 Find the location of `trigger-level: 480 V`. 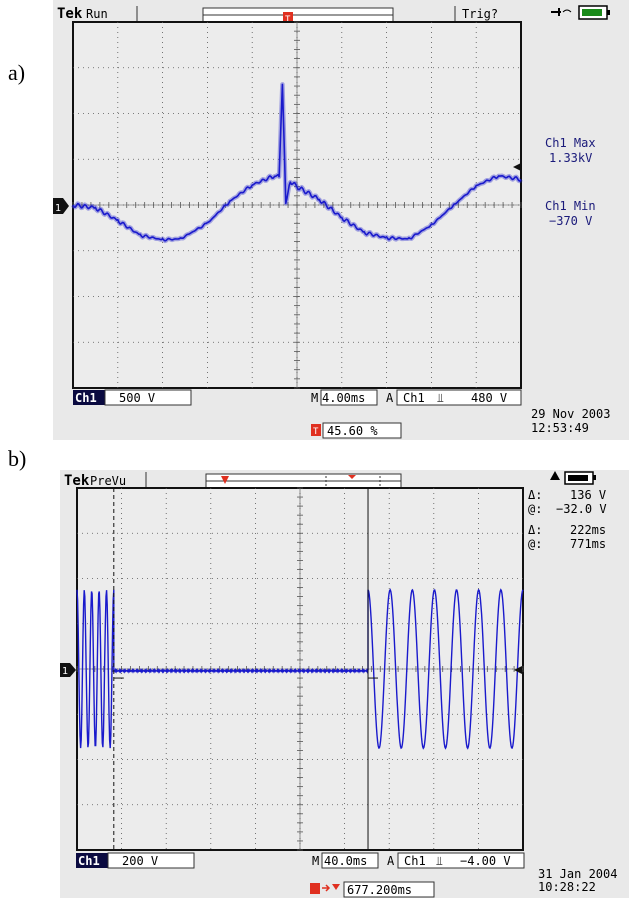

trigger-level: 480 V is located at coordinates (489, 398).